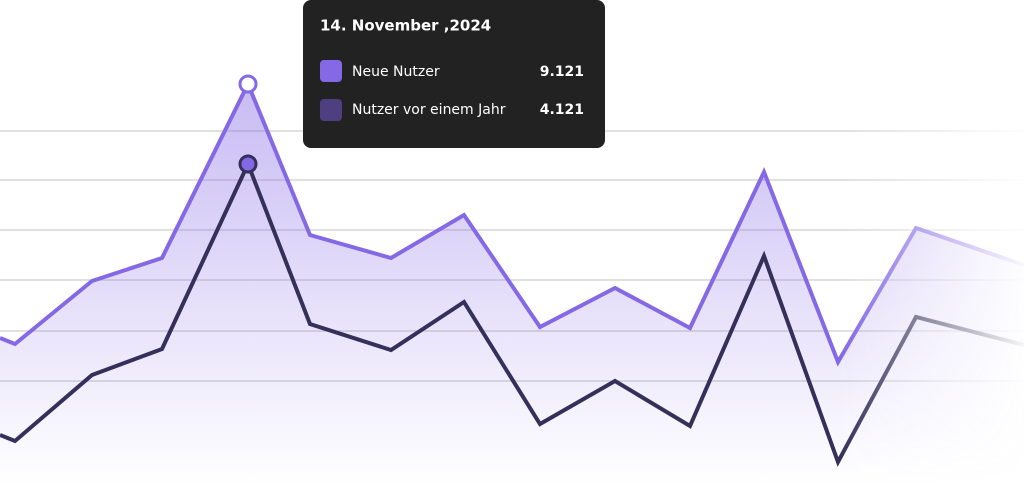 This screenshot has height=485, width=1024. Describe the element at coordinates (454, 74) in the screenshot. I see `tooltip` at that location.